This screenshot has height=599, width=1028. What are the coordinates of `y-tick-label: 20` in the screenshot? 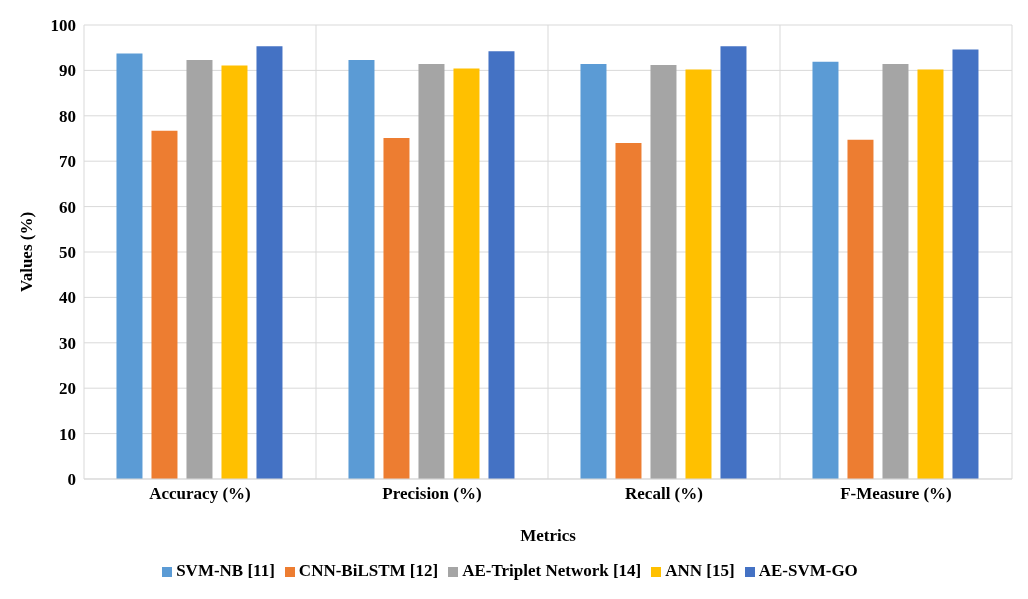 It's located at (67, 389).